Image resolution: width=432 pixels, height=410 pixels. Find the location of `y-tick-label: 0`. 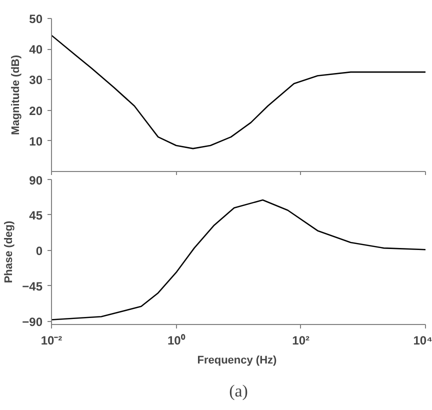

y-tick-label: 0 is located at coordinates (39, 251).